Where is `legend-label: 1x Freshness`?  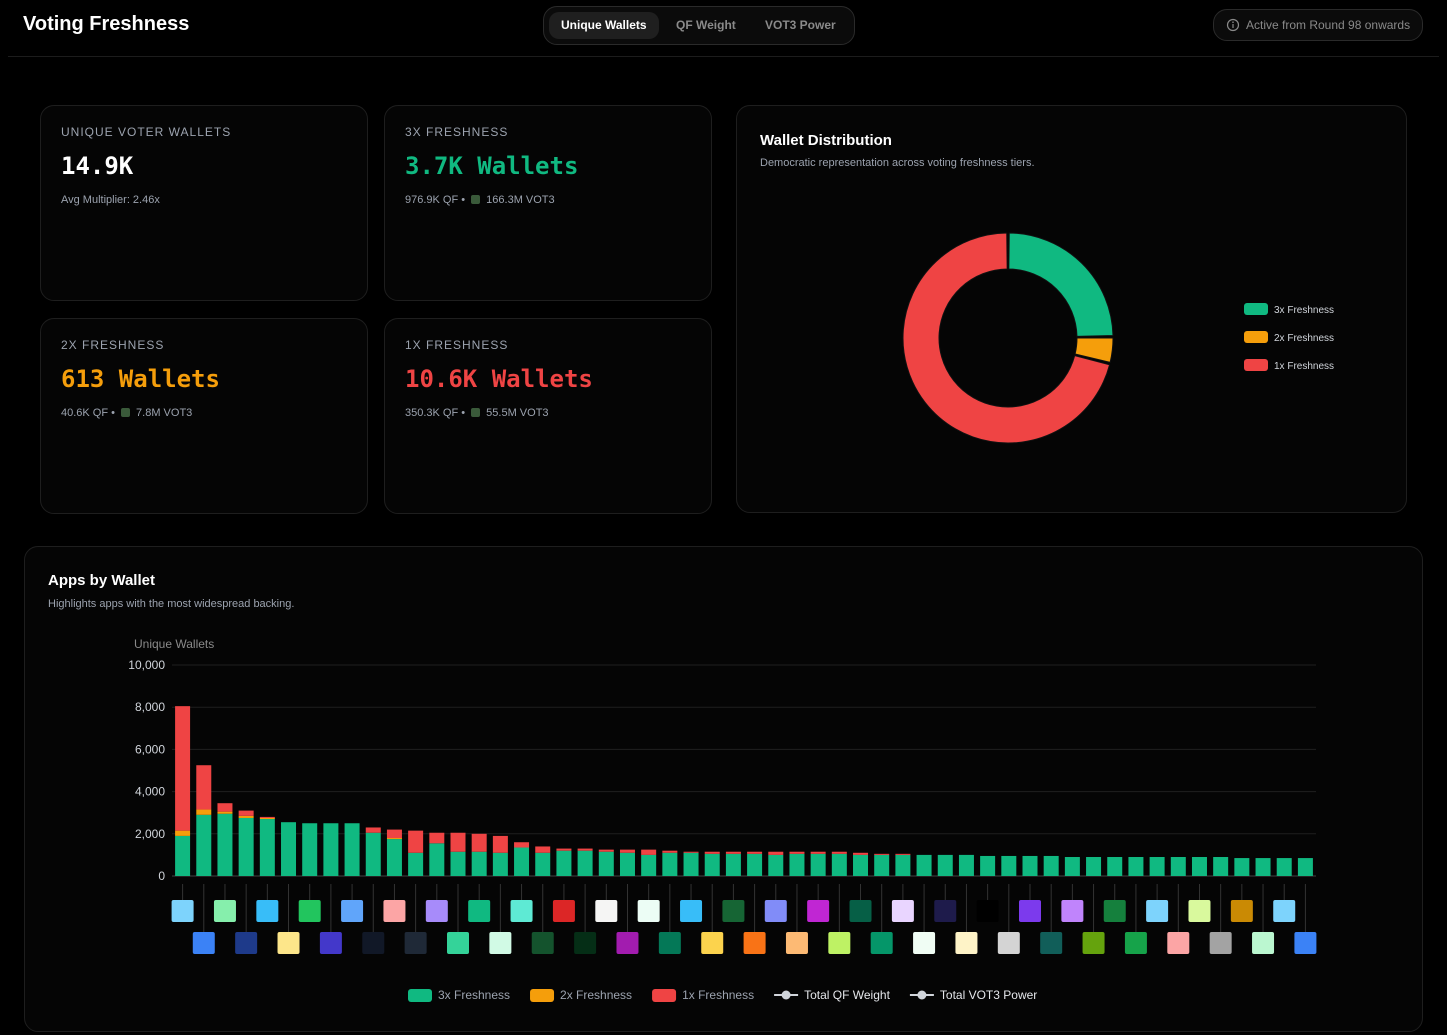
legend-label: 1x Freshness is located at coordinates (1304, 366).